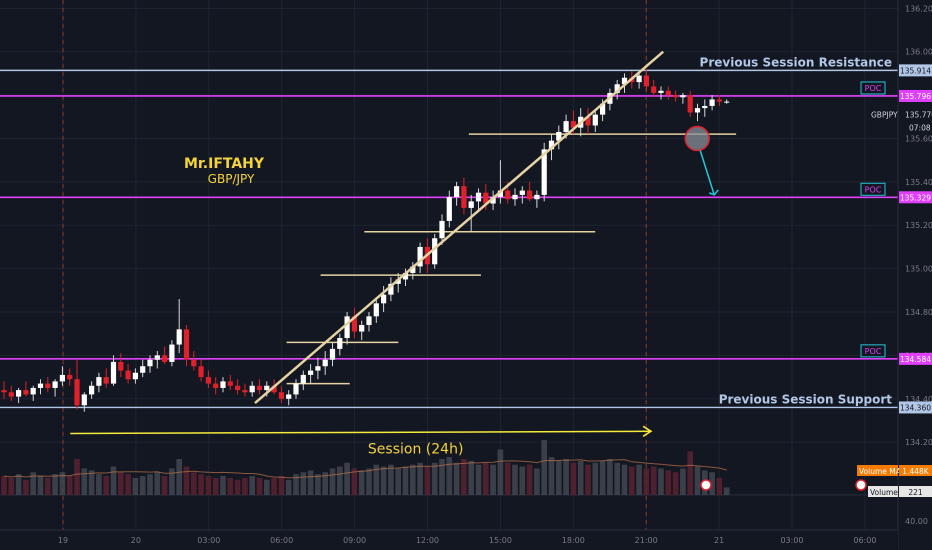  Describe the element at coordinates (365, 469) in the screenshot. I see `volume-ma-line` at that location.